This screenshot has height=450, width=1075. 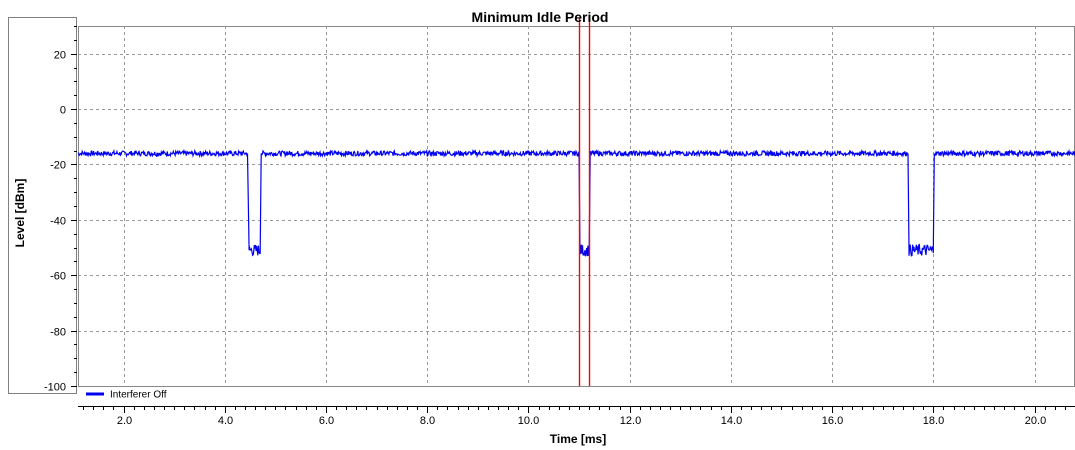 What do you see at coordinates (427, 421) in the screenshot?
I see `x-tick-label: 8.0` at bounding box center [427, 421].